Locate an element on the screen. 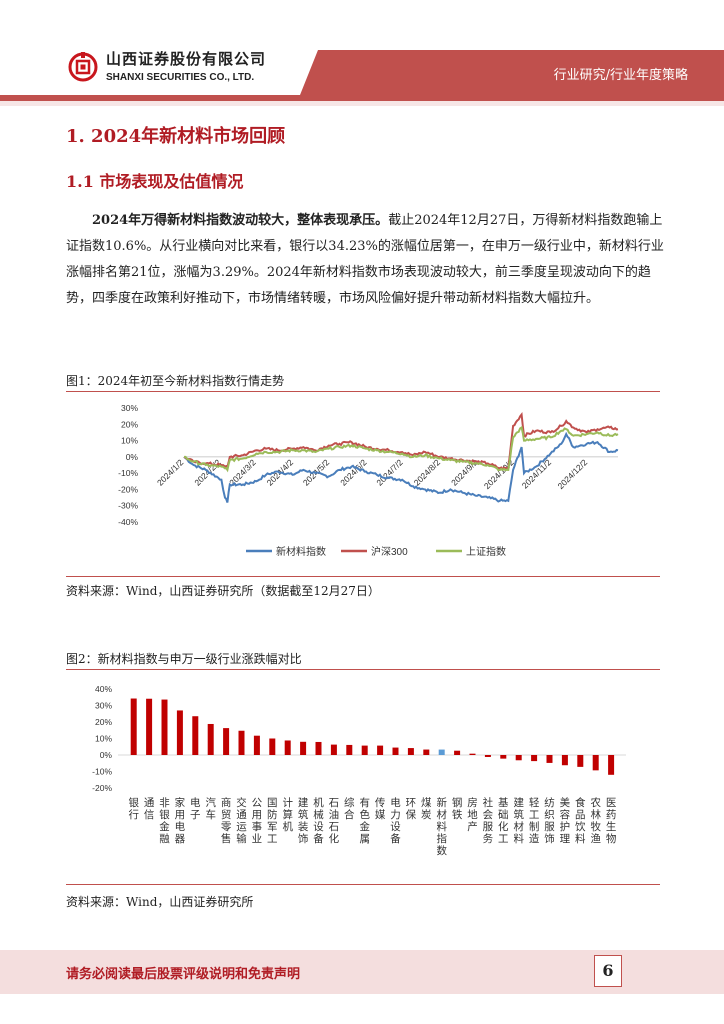 The image size is (724, 1024). x-tick-label: 2024/7/2 is located at coordinates (389, 472).